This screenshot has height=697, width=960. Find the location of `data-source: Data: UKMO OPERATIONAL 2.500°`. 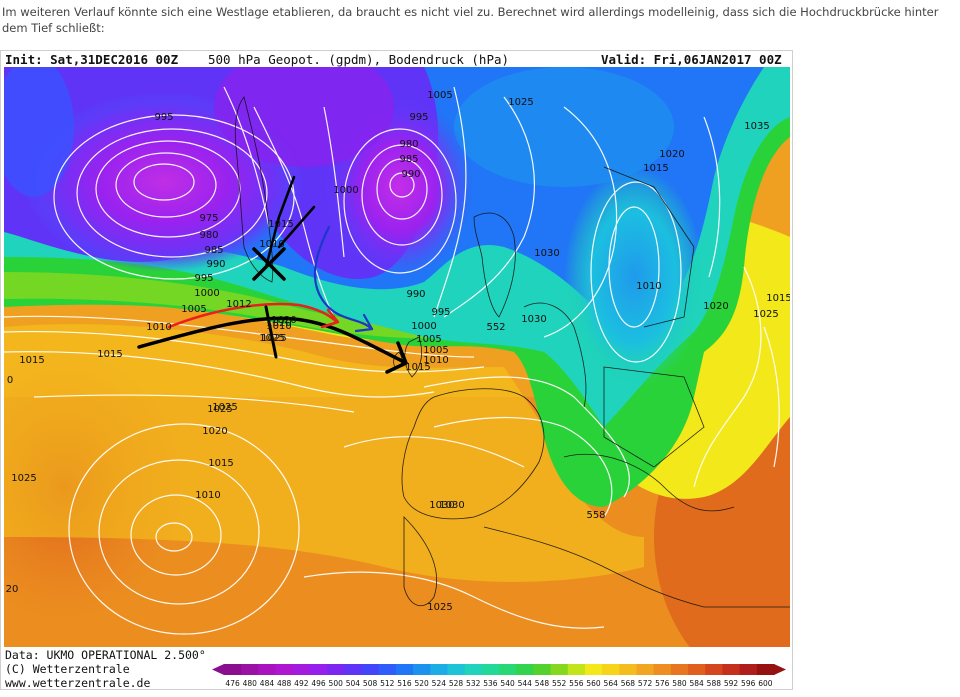

data-source: Data: UKMO OPERATIONAL 2.500° is located at coordinates (105, 655).